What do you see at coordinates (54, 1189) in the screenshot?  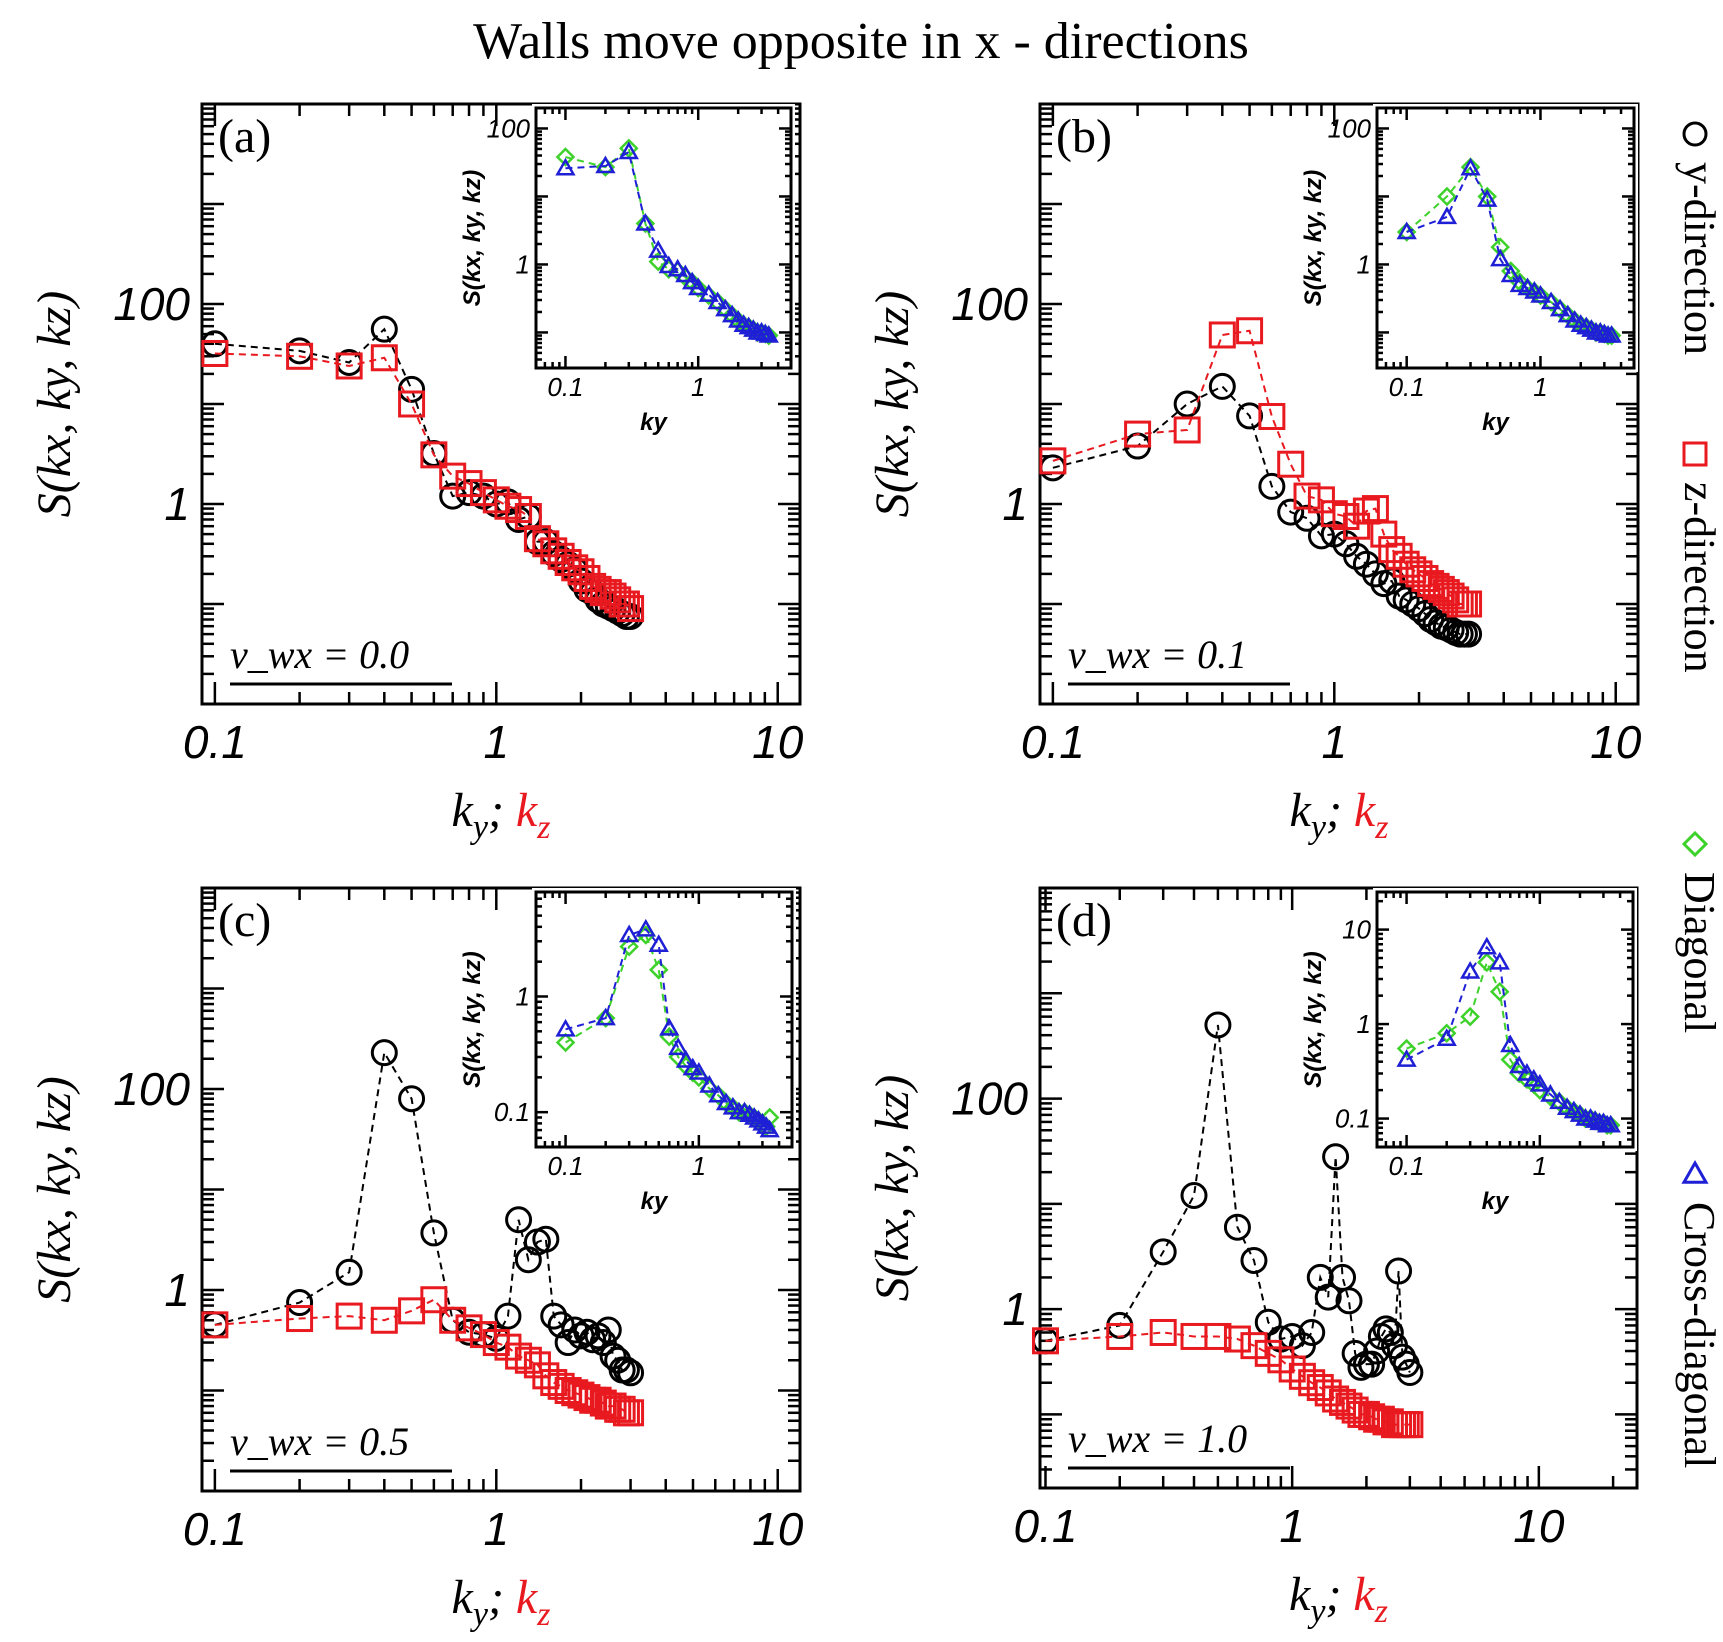 I see `y-axis-label: S(kx, ky, kz)` at bounding box center [54, 1189].